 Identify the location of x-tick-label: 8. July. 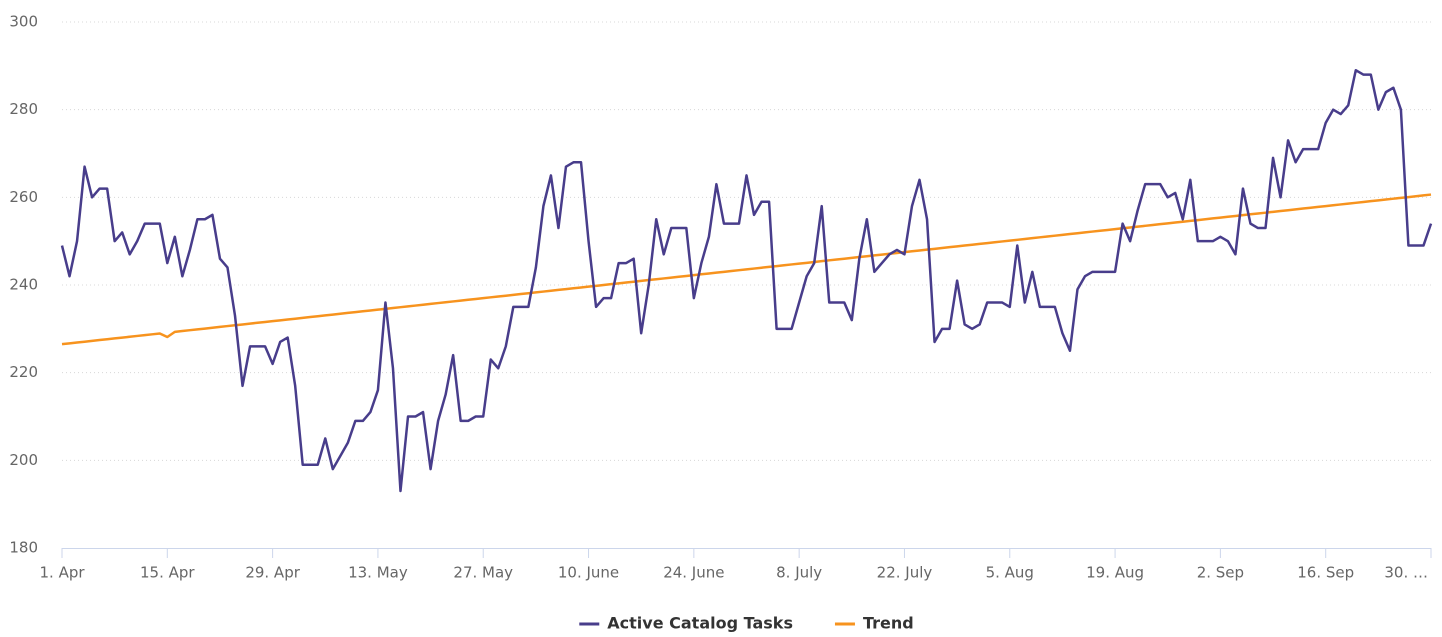
(799, 573).